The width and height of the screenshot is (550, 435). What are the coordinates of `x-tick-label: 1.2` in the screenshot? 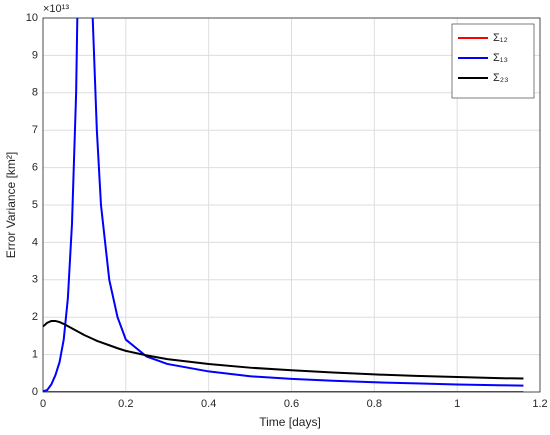 It's located at (539, 404).